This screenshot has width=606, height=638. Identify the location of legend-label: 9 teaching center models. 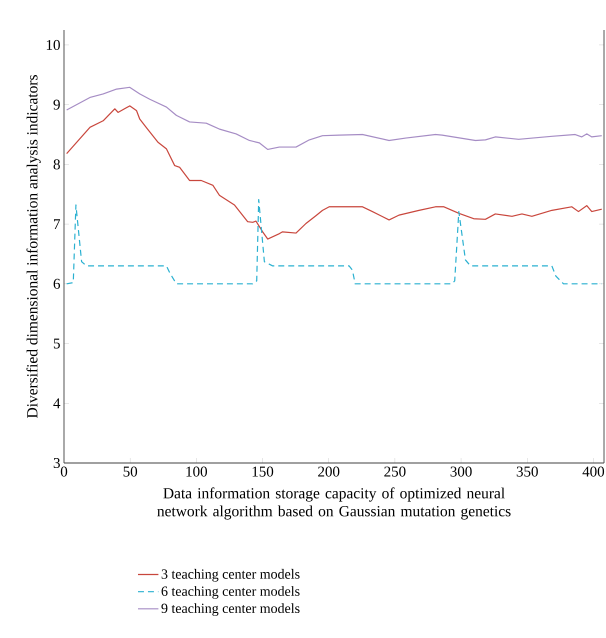
(230, 609).